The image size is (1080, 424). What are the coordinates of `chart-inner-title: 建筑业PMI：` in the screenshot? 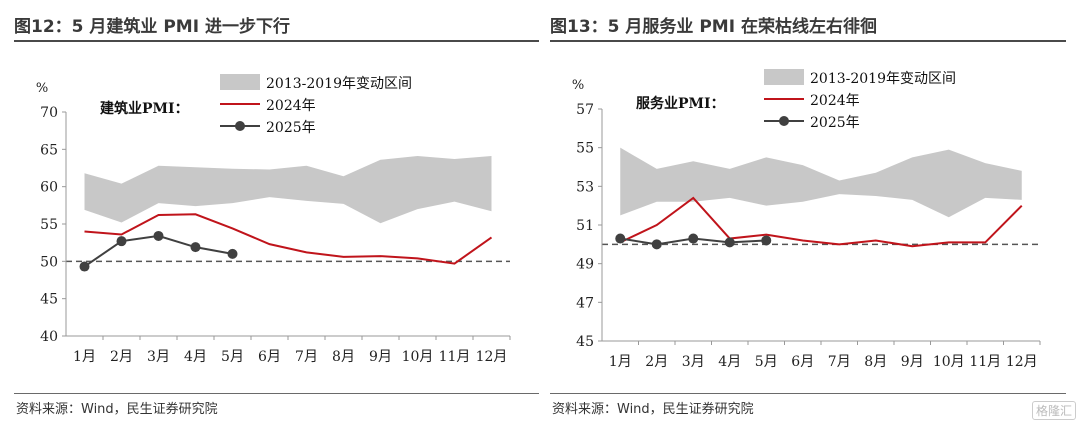 It's located at (144, 108).